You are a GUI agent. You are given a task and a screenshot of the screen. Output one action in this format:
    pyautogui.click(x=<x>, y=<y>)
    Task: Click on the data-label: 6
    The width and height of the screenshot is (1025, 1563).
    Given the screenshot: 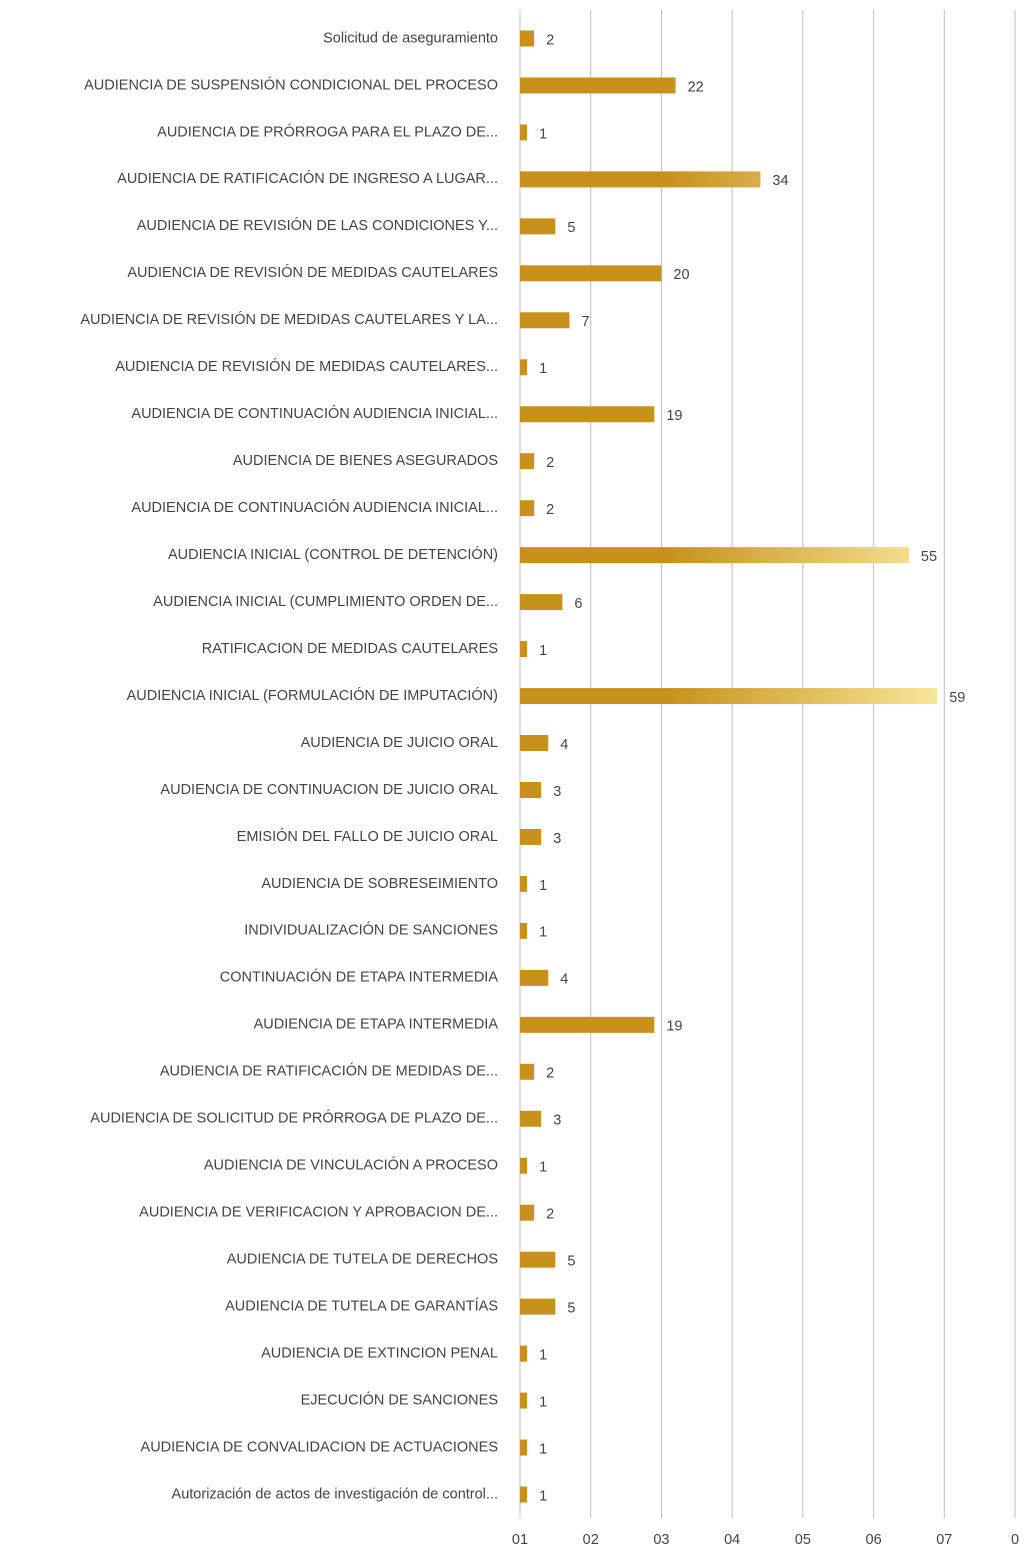 What is the action you would take?
    pyautogui.click(x=578, y=604)
    